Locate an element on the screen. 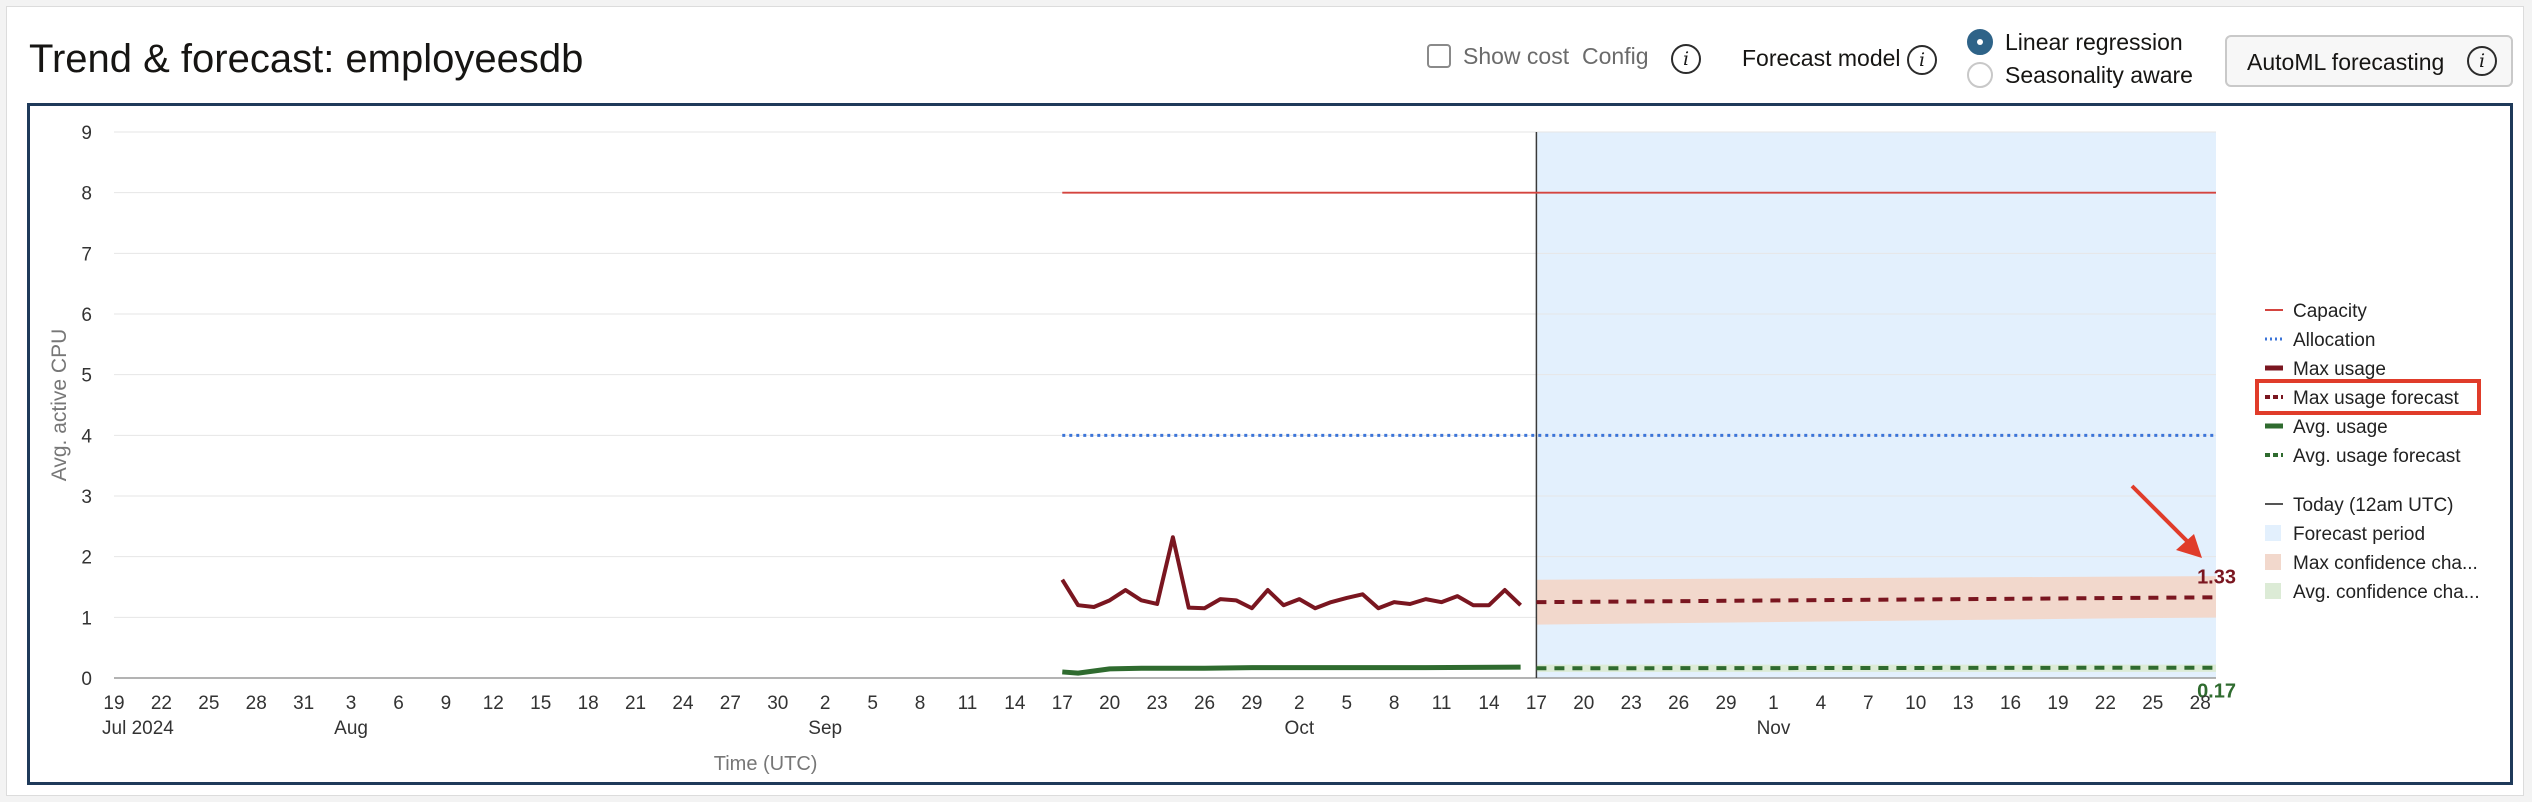 This screenshot has height=802, width=2532. x-tick-label: 31 is located at coordinates (303, 703).